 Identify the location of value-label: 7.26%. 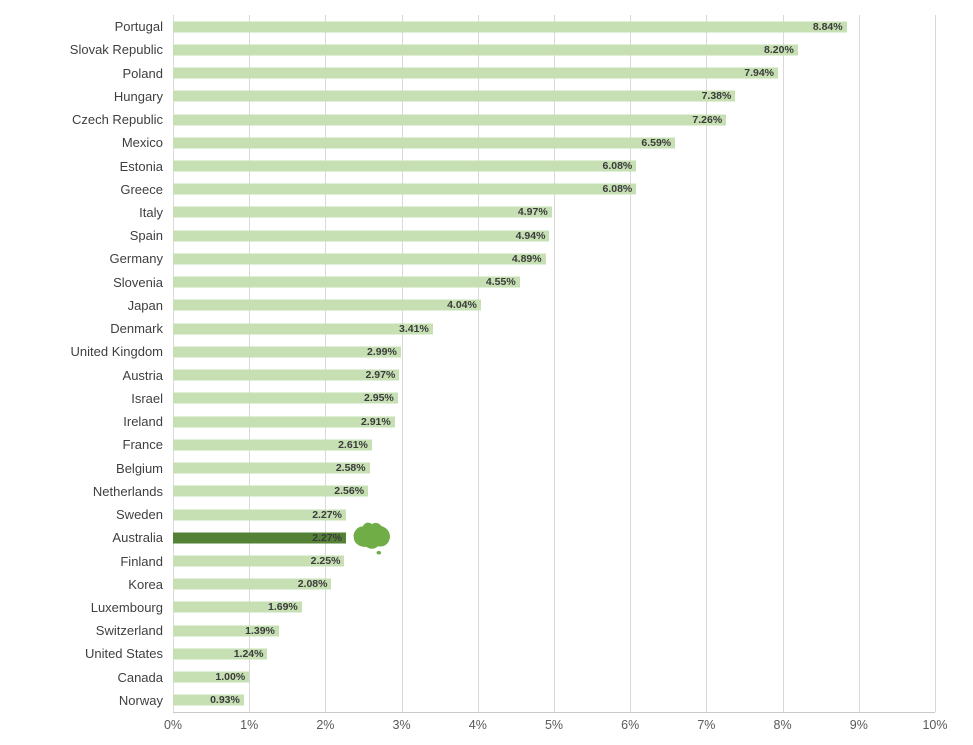
(707, 119).